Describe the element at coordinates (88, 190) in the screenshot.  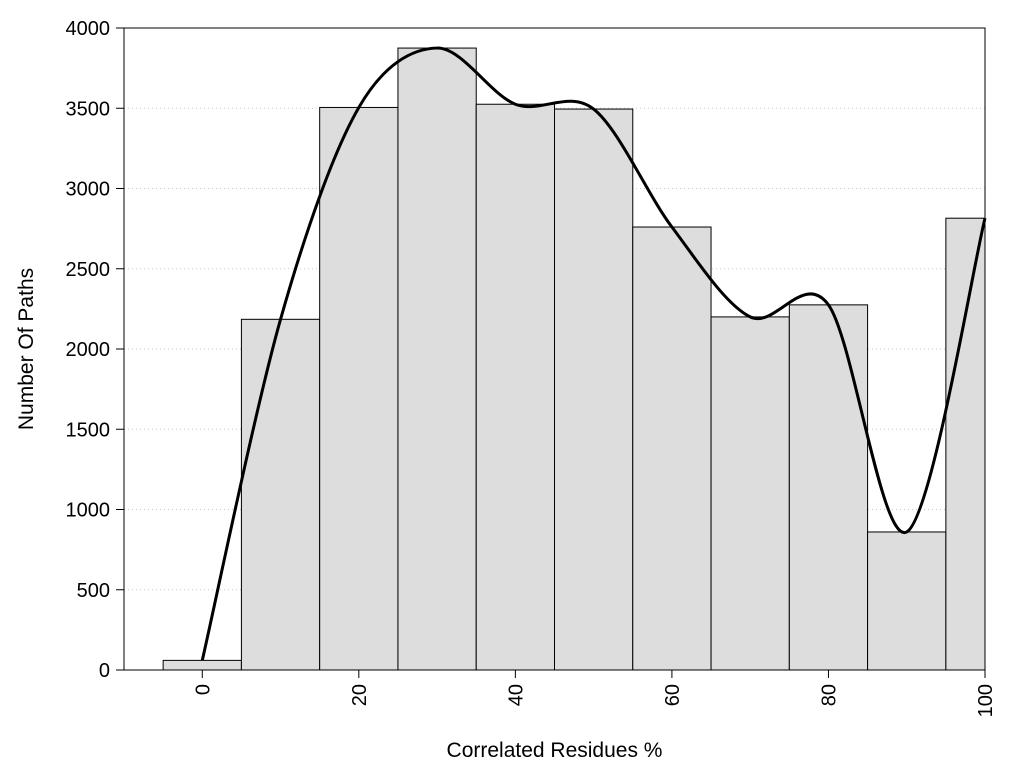
I see `y-tick-label: 3000` at that location.